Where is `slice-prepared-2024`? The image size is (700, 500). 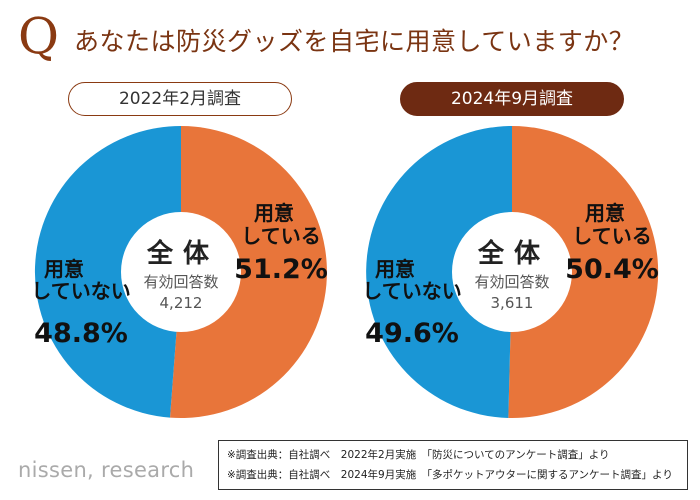 slice-prepared-2024 is located at coordinates (583, 271).